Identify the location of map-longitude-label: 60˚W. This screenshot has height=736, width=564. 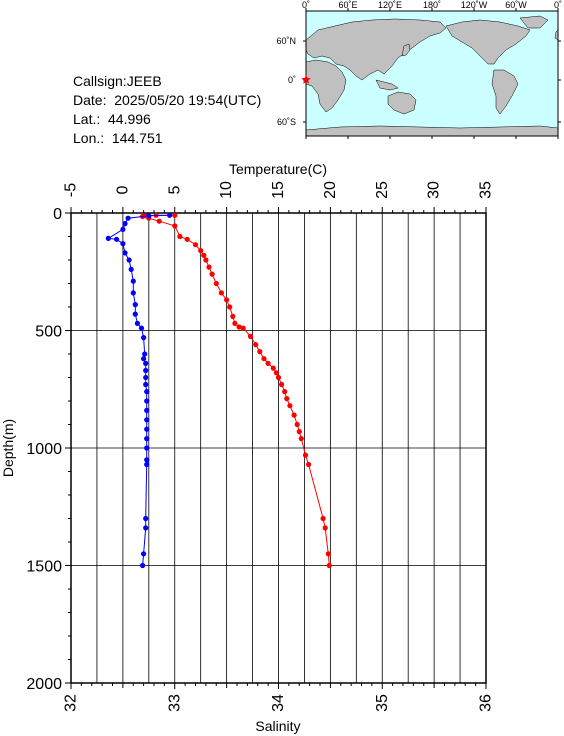
(516, 5).